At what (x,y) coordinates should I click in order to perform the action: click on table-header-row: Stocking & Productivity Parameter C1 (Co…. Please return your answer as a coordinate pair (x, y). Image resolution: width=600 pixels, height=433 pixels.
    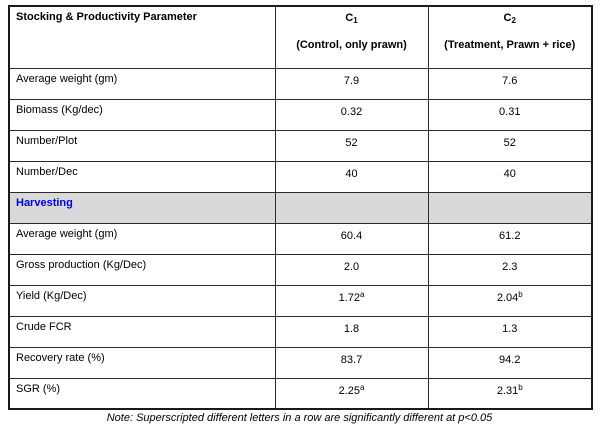
    Looking at the image, I should click on (300, 37).